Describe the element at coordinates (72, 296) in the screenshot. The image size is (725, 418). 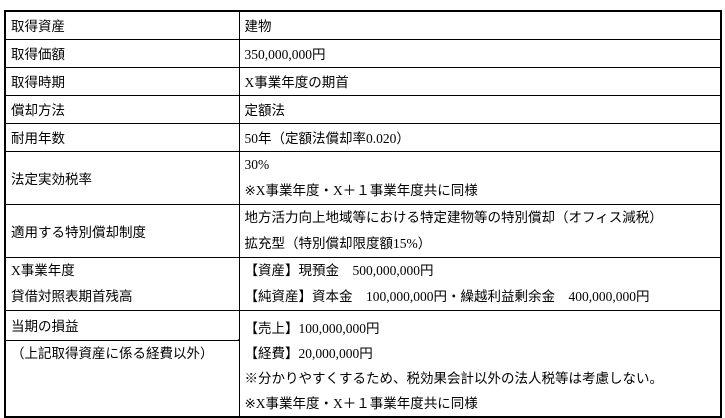
I see `text-line: 貸借対照表期首残高` at that location.